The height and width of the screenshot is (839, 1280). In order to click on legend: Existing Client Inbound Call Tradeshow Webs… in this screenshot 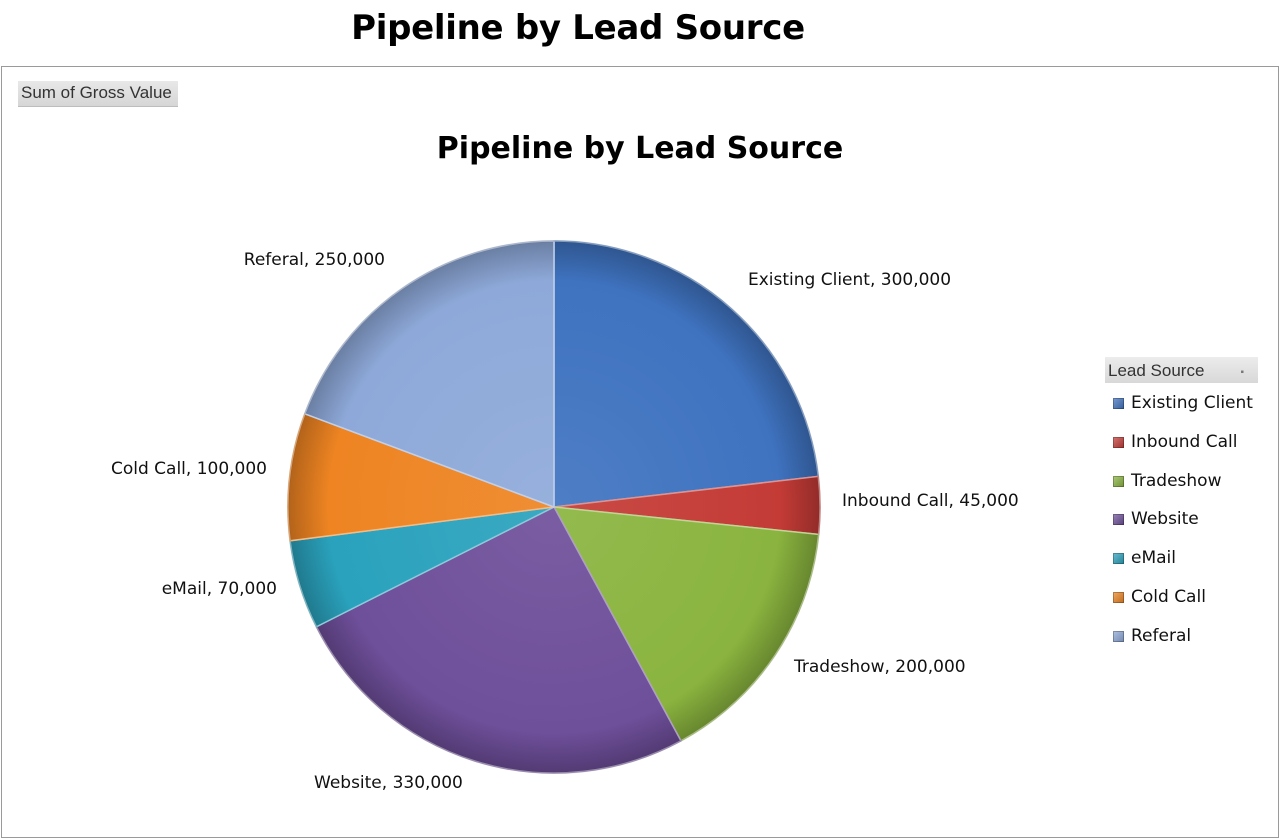, I will do `click(1183, 529)`.